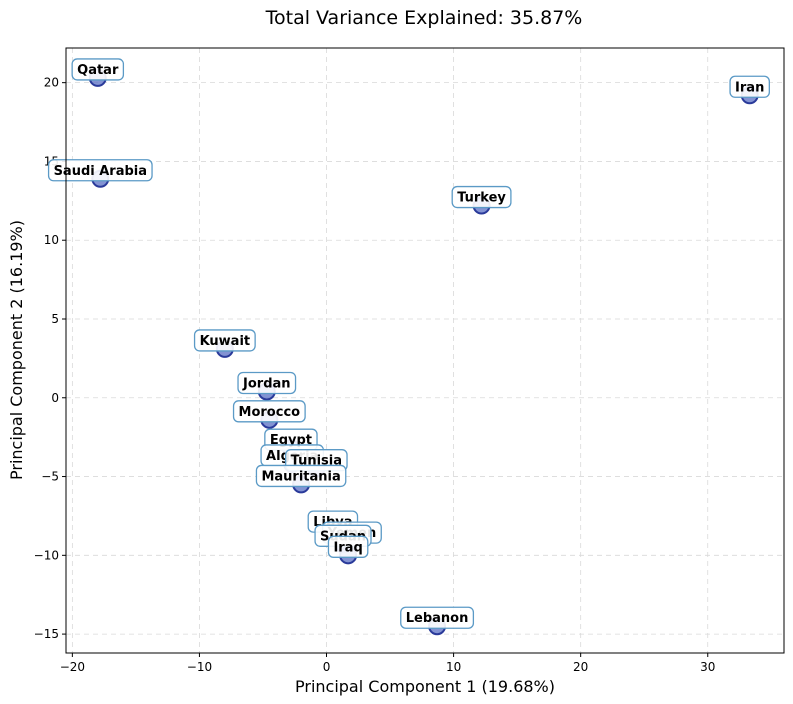  I want to click on x-tick-label: −20, so click(72, 667).